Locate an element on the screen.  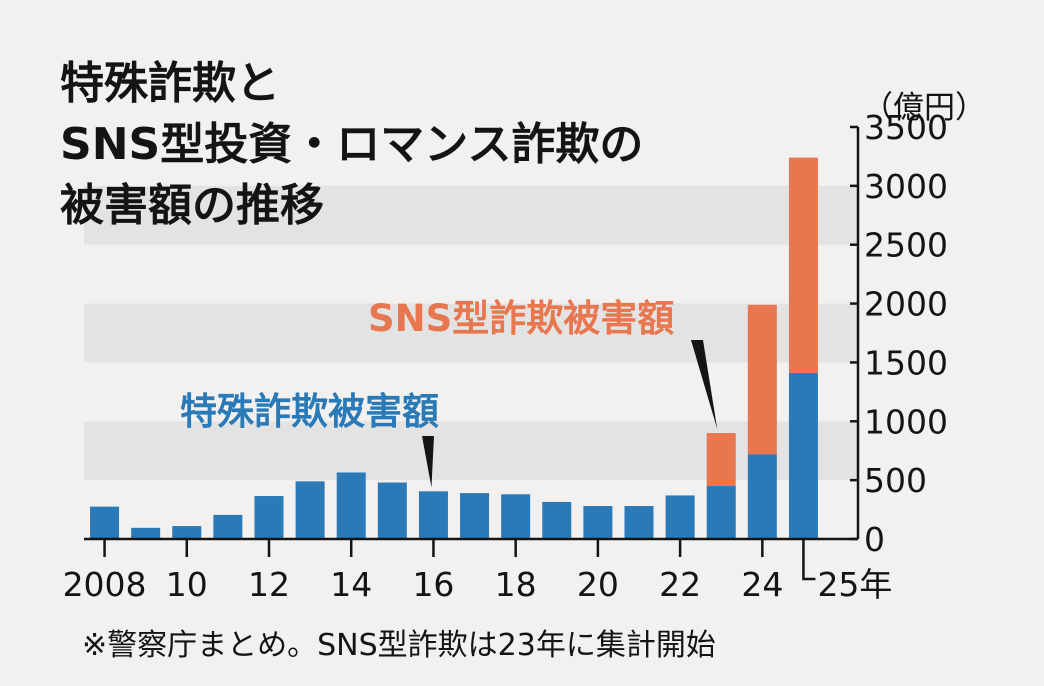
bar-special-2022 is located at coordinates (680, 517).